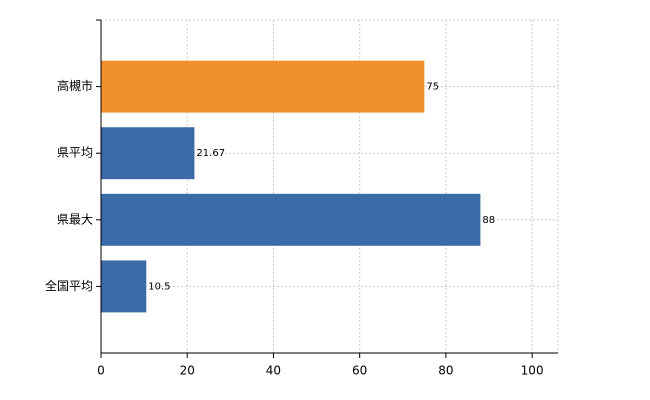  Describe the element at coordinates (359, 371) in the screenshot. I see `x-tick-label: 60` at that location.